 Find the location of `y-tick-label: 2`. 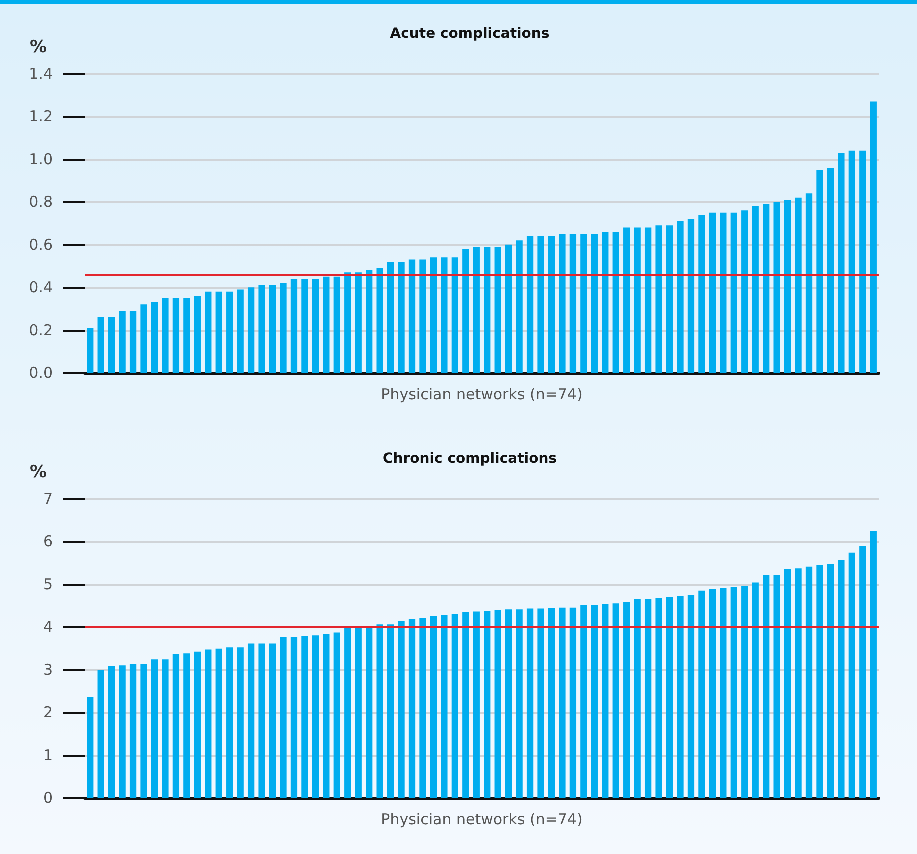

y-tick-label: 2 is located at coordinates (48, 713).